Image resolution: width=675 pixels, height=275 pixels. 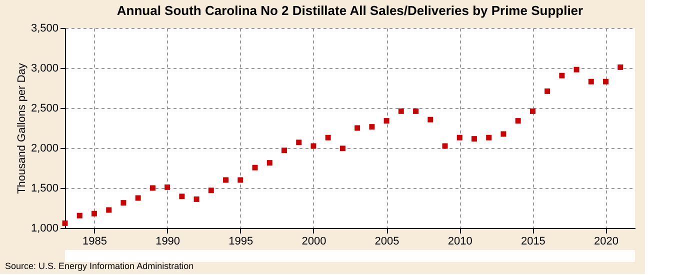 I want to click on x-tick-label: 2000, so click(x=314, y=242).